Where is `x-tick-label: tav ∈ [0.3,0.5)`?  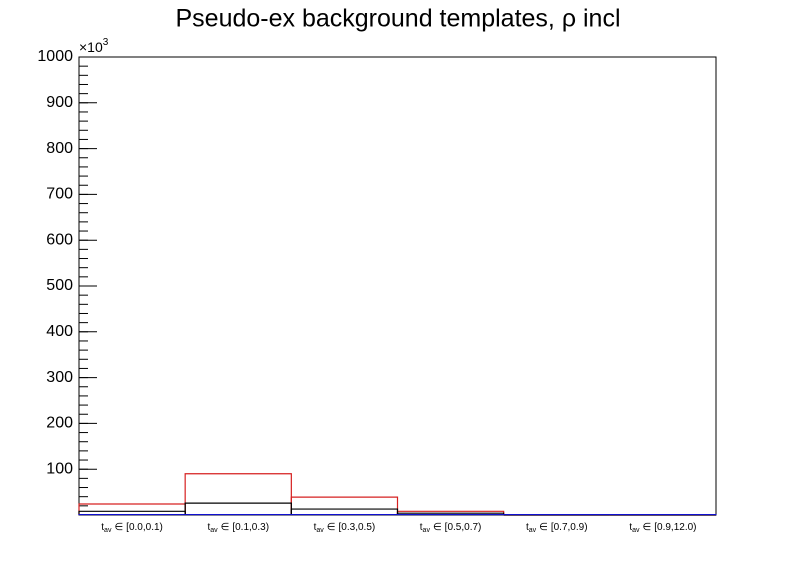
x-tick-label: tav ∈ [0.3,0.5) is located at coordinates (345, 528).